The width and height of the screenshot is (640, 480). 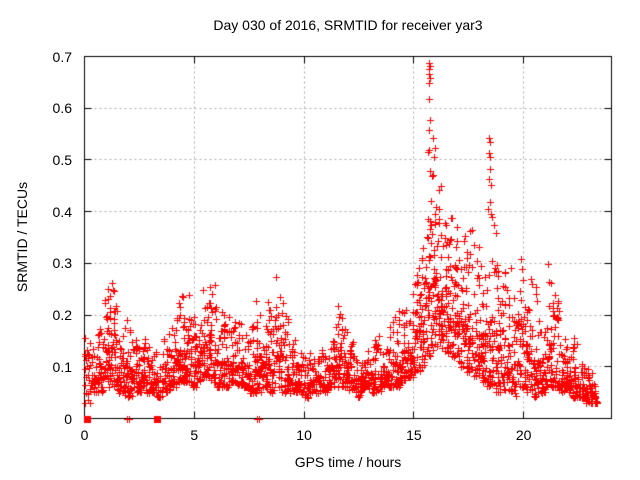 What do you see at coordinates (62, 211) in the screenshot?
I see `y-tick-label: 0.4` at bounding box center [62, 211].